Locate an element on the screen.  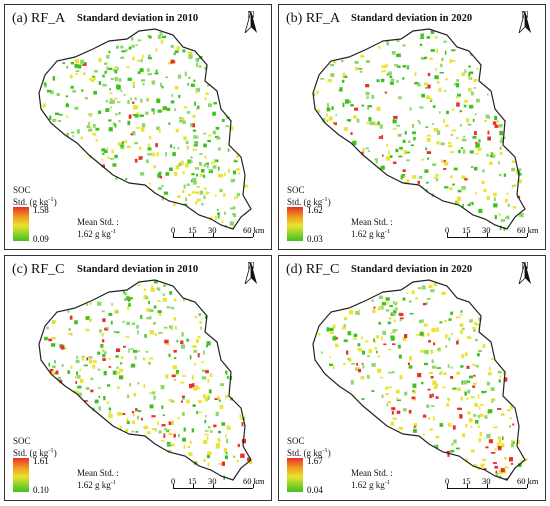
legend-title-close: ) is located at coordinates (329, 453).